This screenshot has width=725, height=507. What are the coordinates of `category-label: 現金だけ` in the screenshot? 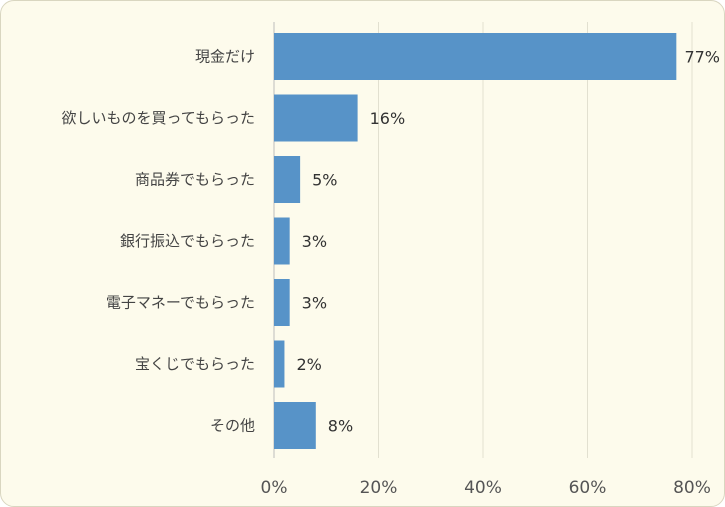 It's located at (225, 57).